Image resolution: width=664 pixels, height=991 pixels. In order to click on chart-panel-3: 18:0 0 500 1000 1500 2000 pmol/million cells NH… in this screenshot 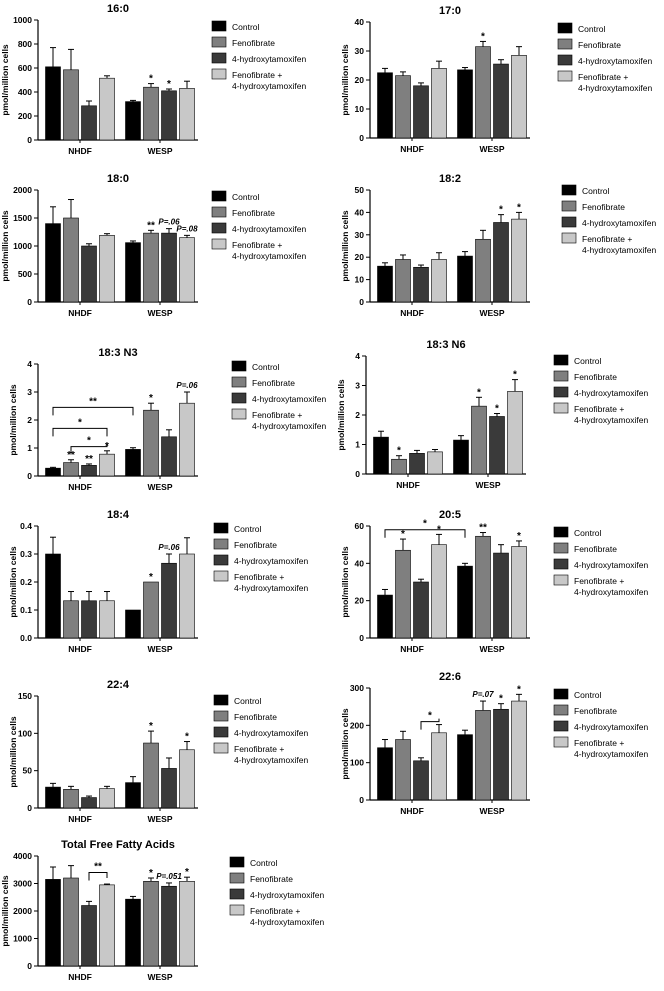, I will do `click(153, 245)`.